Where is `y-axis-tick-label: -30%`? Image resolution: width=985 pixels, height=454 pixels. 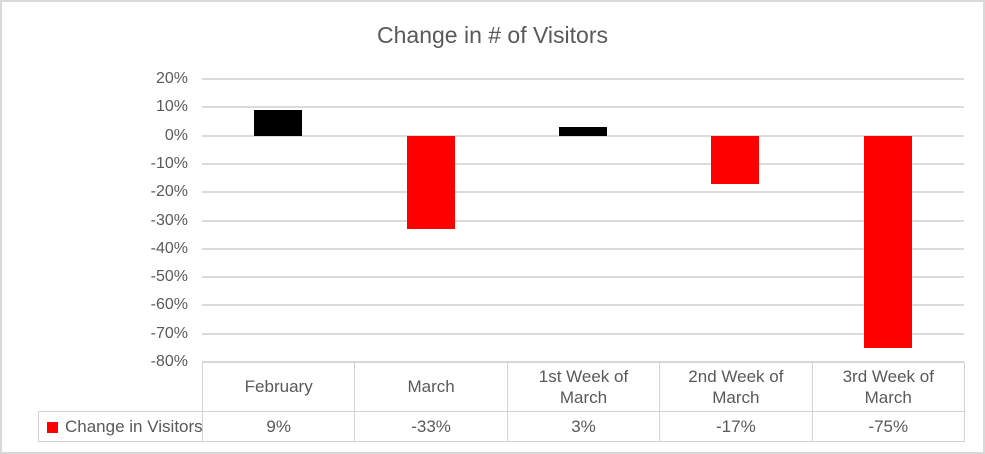 y-axis-tick-label: -30% is located at coordinates (169, 220).